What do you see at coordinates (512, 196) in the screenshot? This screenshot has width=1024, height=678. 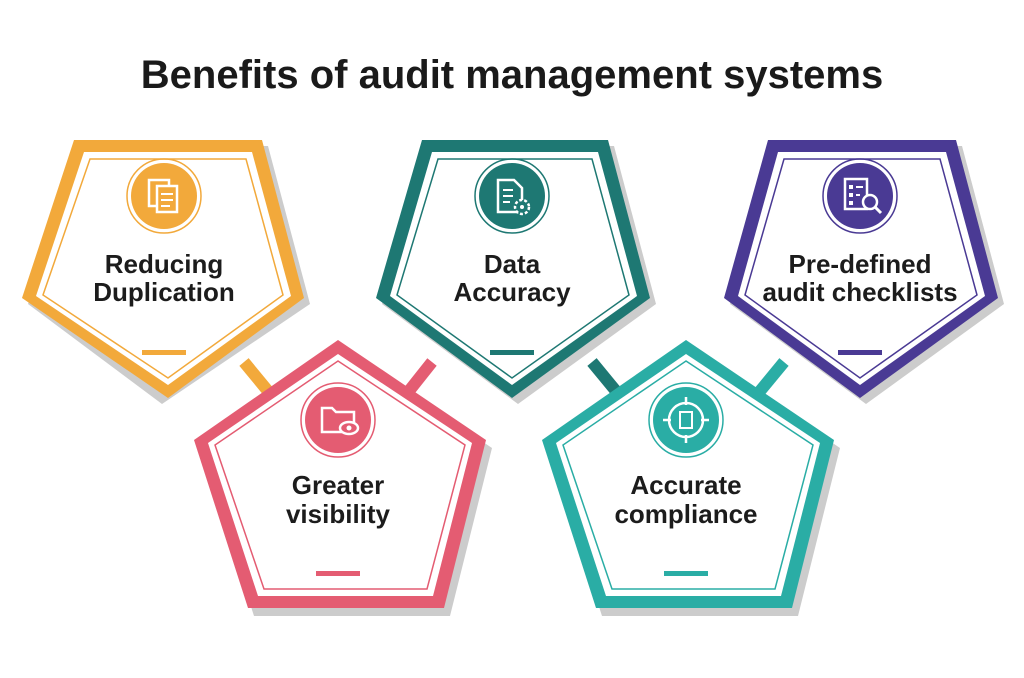 I see `document-gear-icon` at bounding box center [512, 196].